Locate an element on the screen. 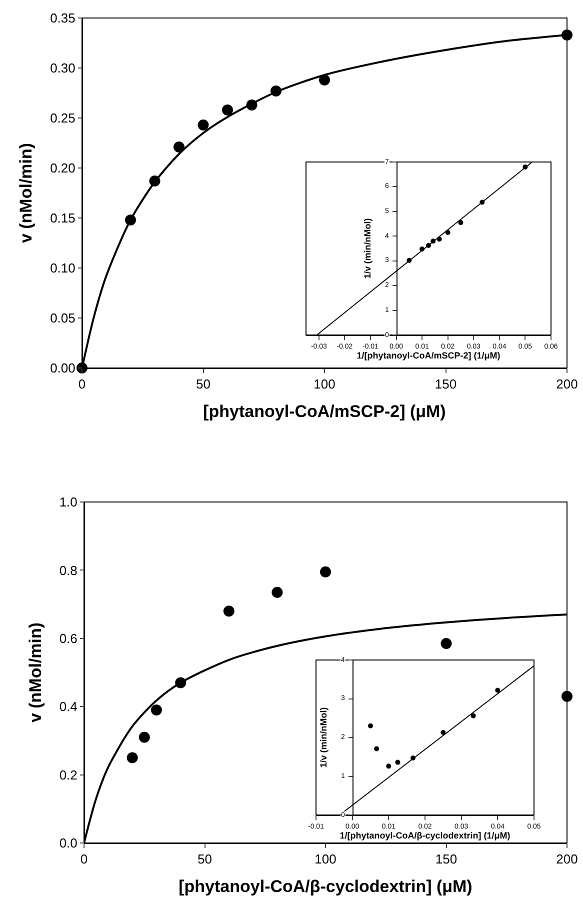 This screenshot has width=583, height=904. y-tick-label: 0.8 is located at coordinates (68, 570).